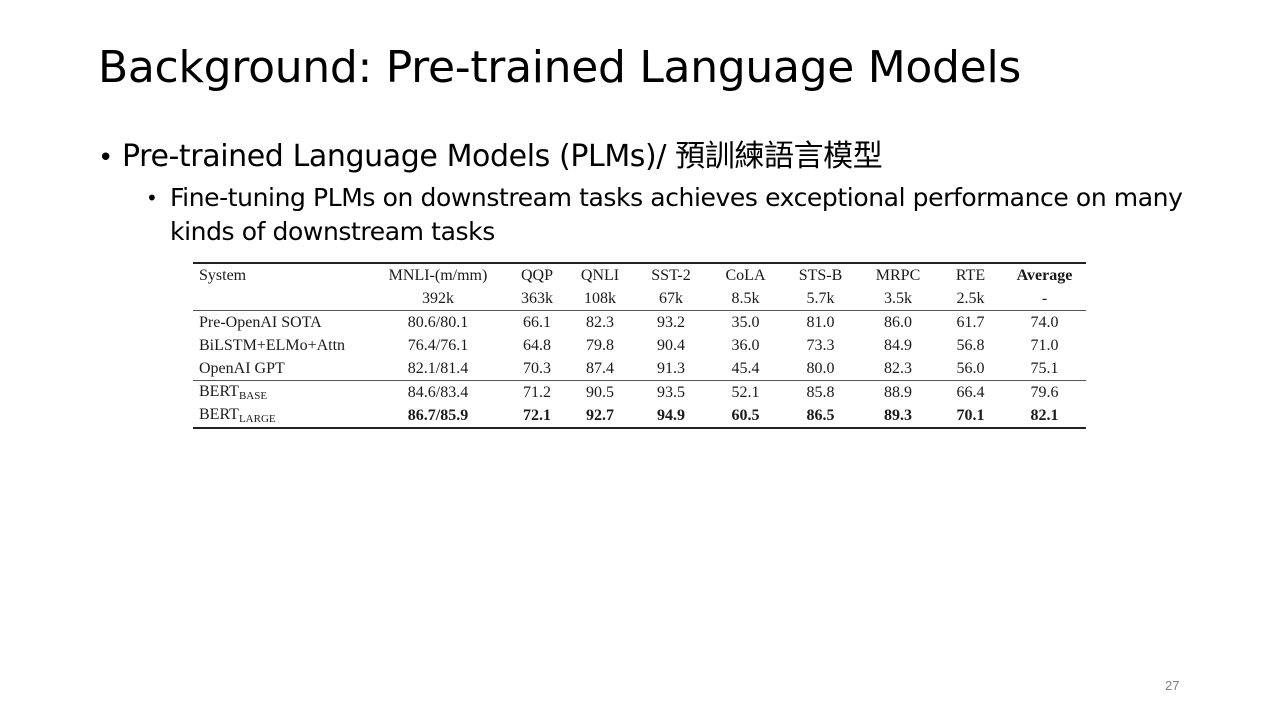 The height and width of the screenshot is (720, 1280). Describe the element at coordinates (1044, 368) in the screenshot. I see `table-cell: 75.1` at that location.